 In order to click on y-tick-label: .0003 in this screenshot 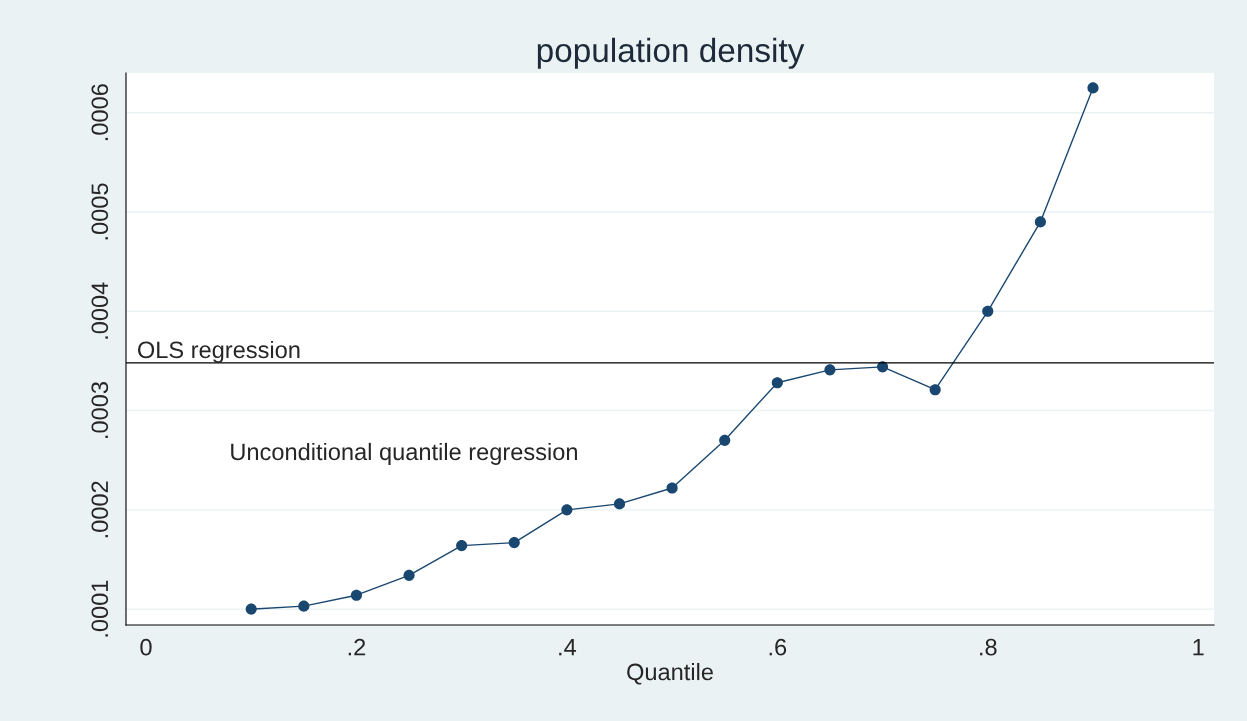, I will do `click(100, 410)`.